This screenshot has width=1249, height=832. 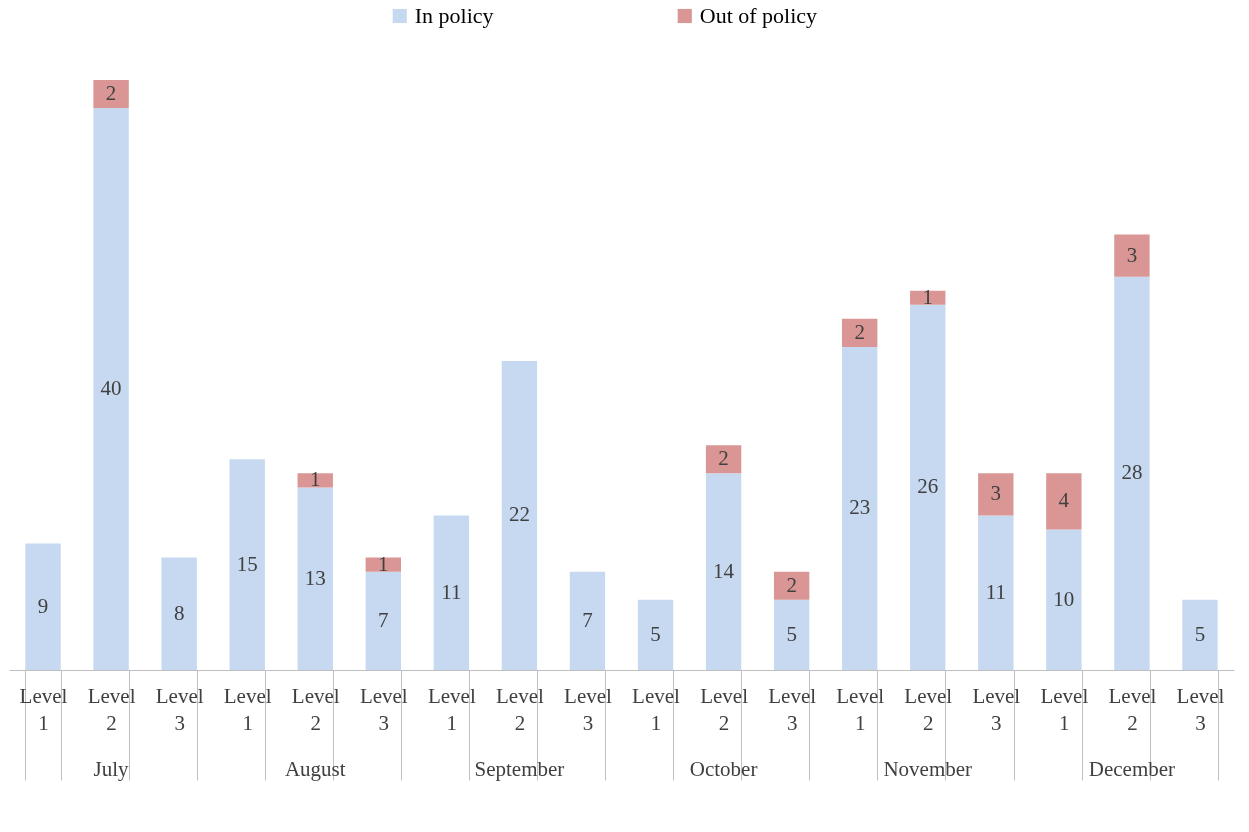 What do you see at coordinates (1132, 769) in the screenshot?
I see `text: December` at bounding box center [1132, 769].